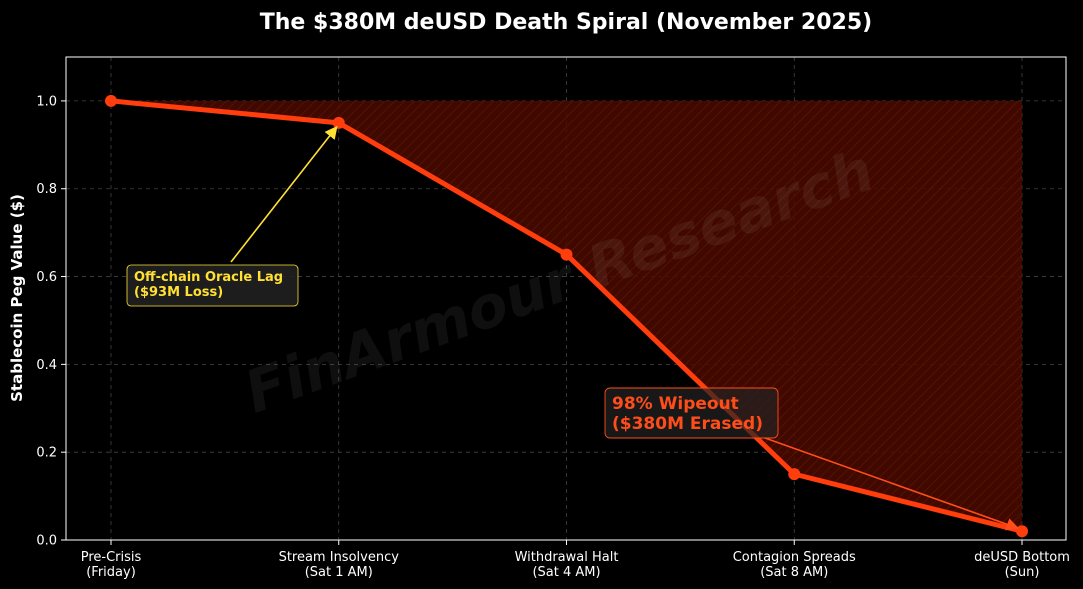  What do you see at coordinates (675, 404) in the screenshot?
I see `annotation-wipeout-text-0: 98% Wipeout` at bounding box center [675, 404].